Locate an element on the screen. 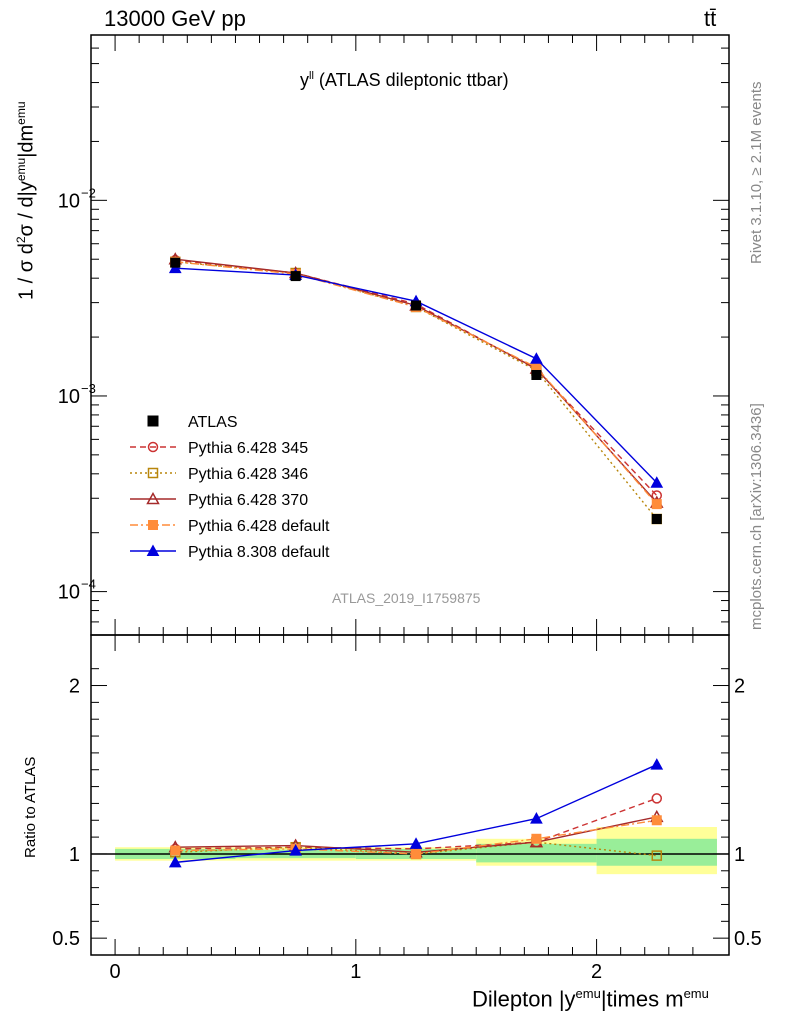 The width and height of the screenshot is (786, 1024). process-label: tt̄ is located at coordinates (710, 18).